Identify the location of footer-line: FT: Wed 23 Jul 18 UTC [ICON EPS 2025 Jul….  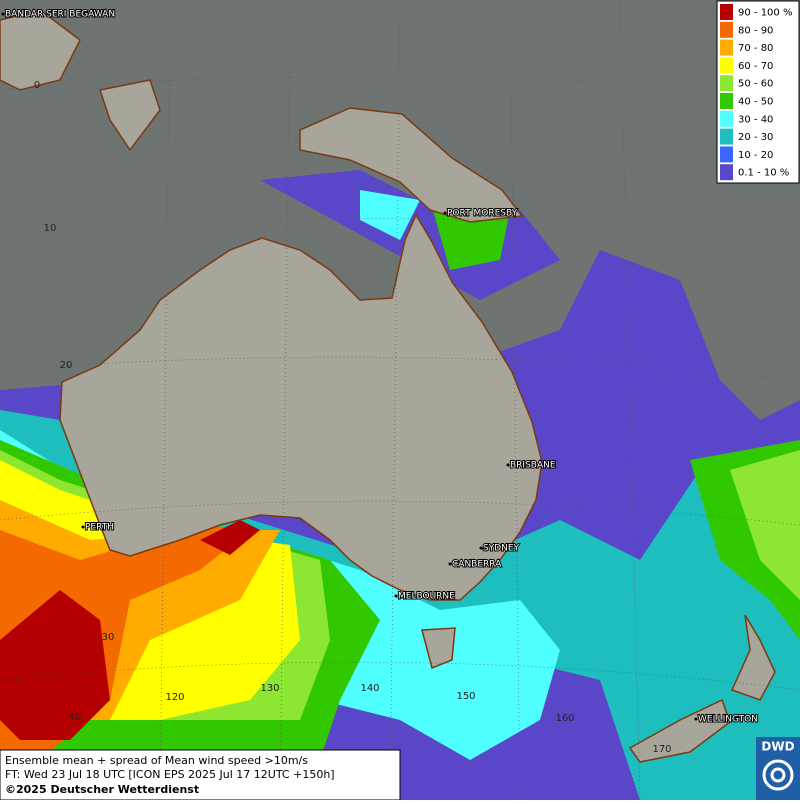
(170, 774).